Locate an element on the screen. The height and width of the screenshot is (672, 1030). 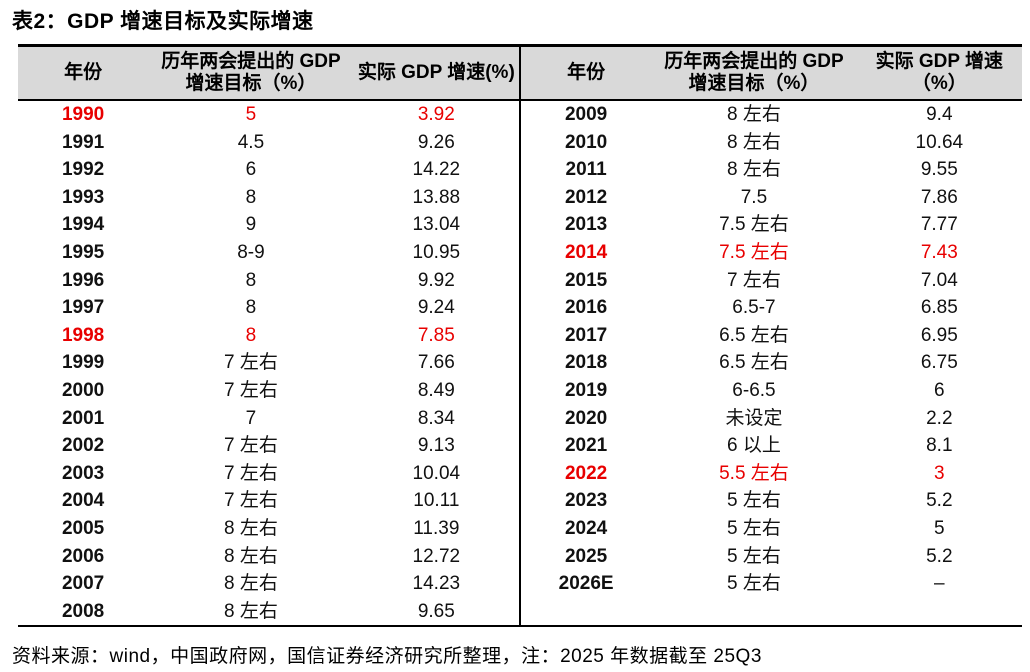
year-cell: 1995 is located at coordinates (83, 252).